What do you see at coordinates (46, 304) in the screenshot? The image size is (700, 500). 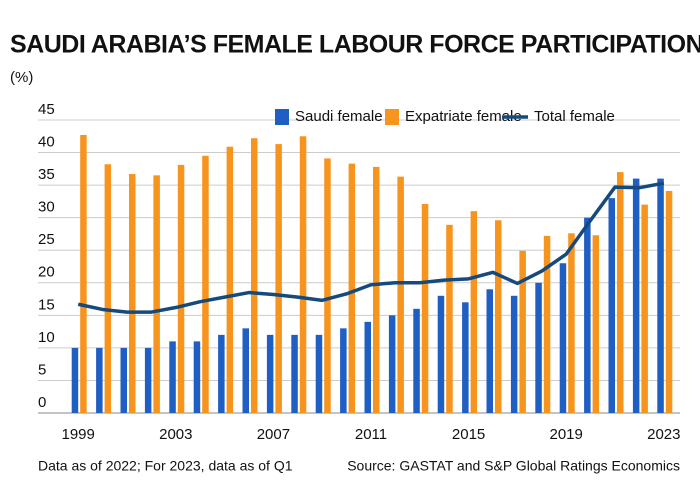 I see `y-tick-label: 15` at bounding box center [46, 304].